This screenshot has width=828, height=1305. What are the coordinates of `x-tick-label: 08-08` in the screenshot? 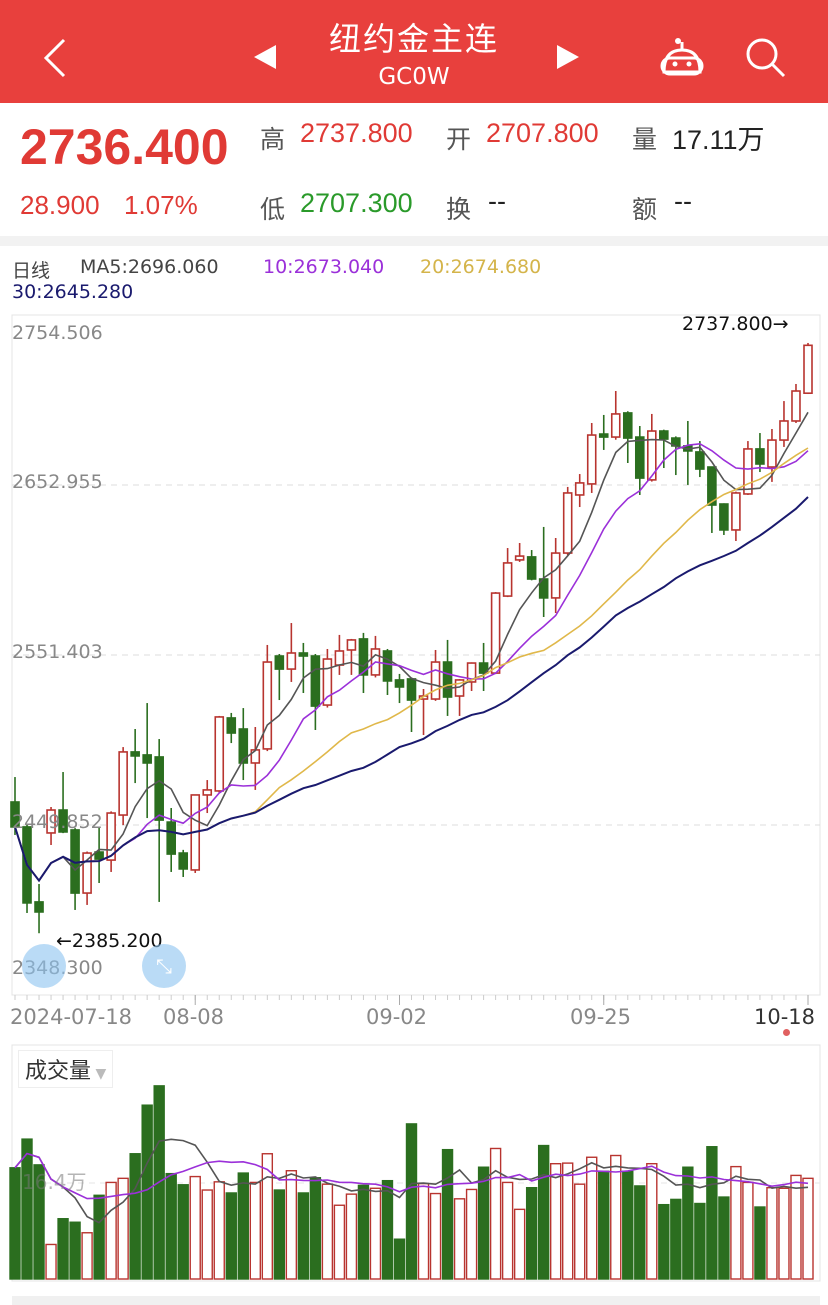 It's located at (194, 1017).